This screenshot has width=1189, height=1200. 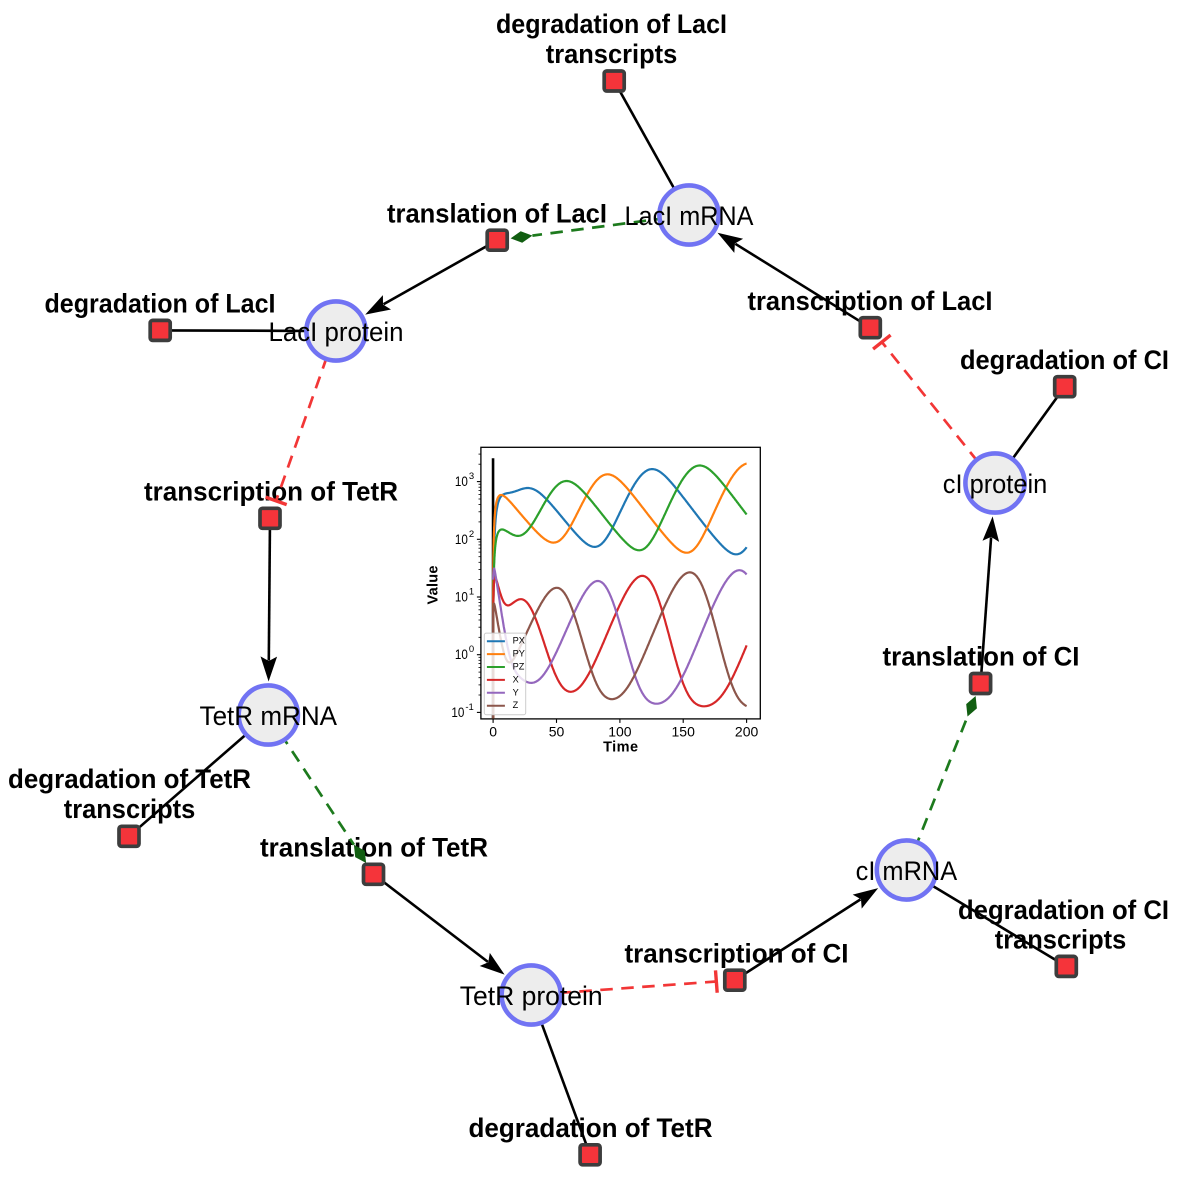 What do you see at coordinates (995, 484) in the screenshot?
I see `svg-text: cI protein` at bounding box center [995, 484].